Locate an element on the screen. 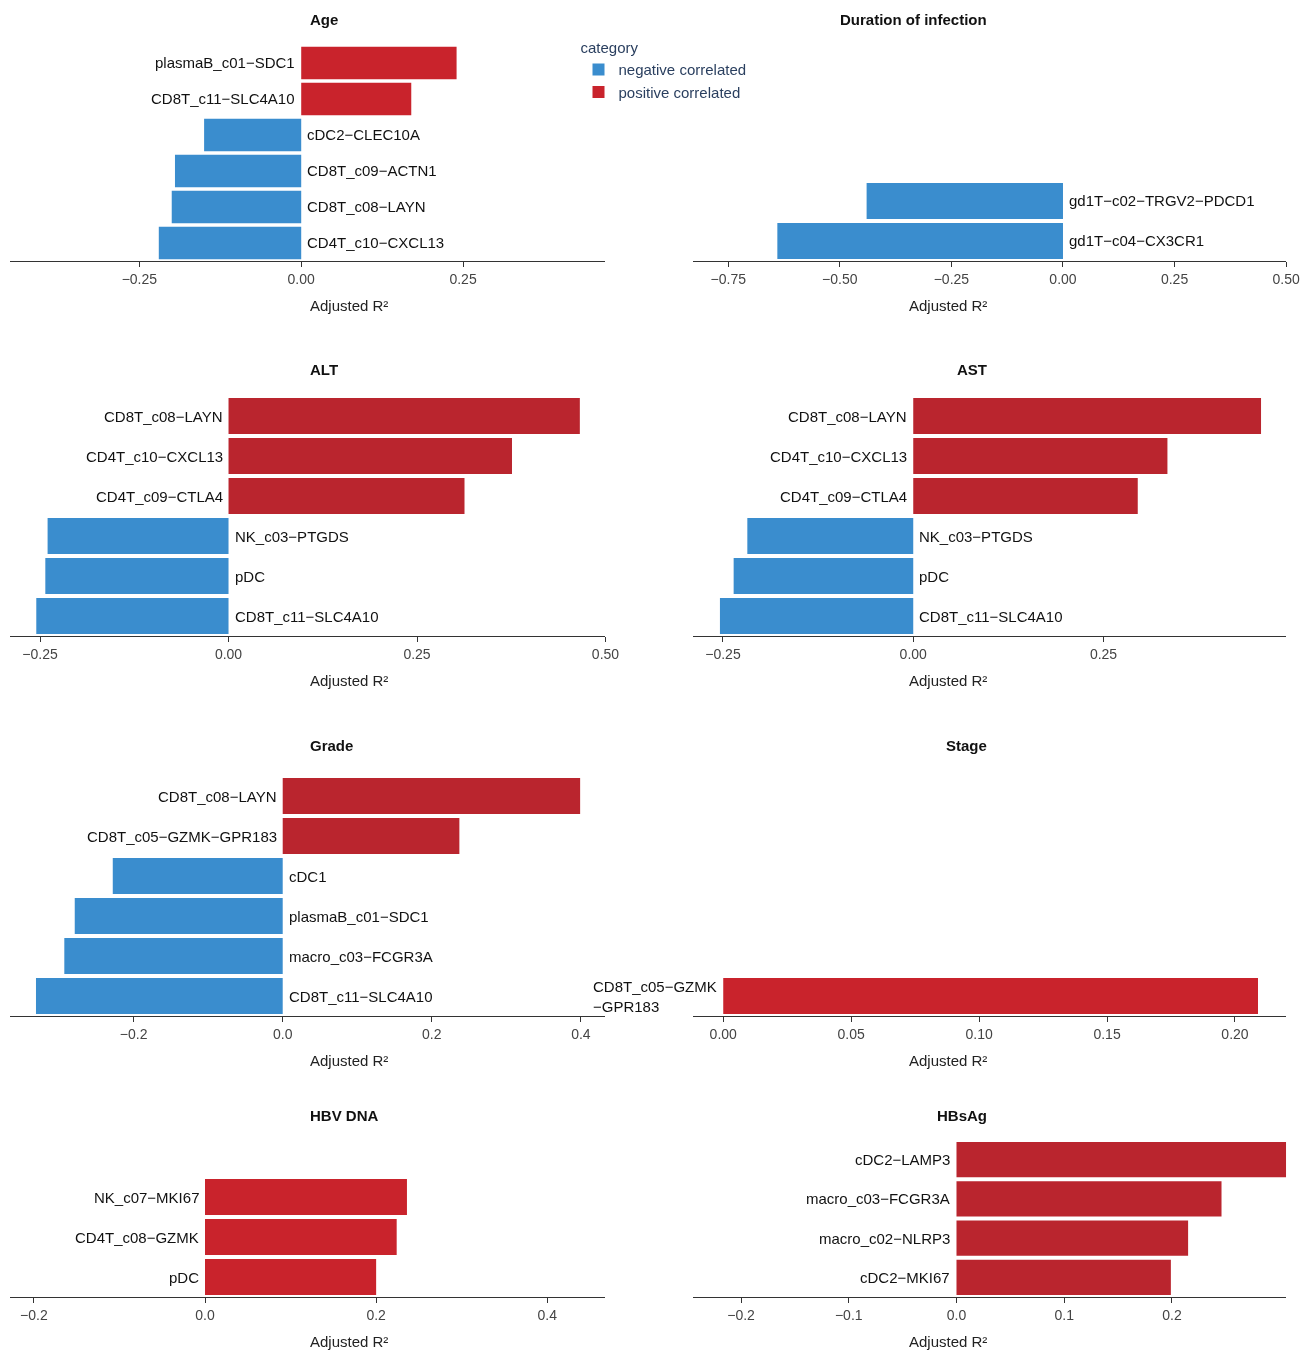 Image resolution: width=1314 pixels, height=1353 pixels. x-tick-label: 0.1 is located at coordinates (1064, 1314).